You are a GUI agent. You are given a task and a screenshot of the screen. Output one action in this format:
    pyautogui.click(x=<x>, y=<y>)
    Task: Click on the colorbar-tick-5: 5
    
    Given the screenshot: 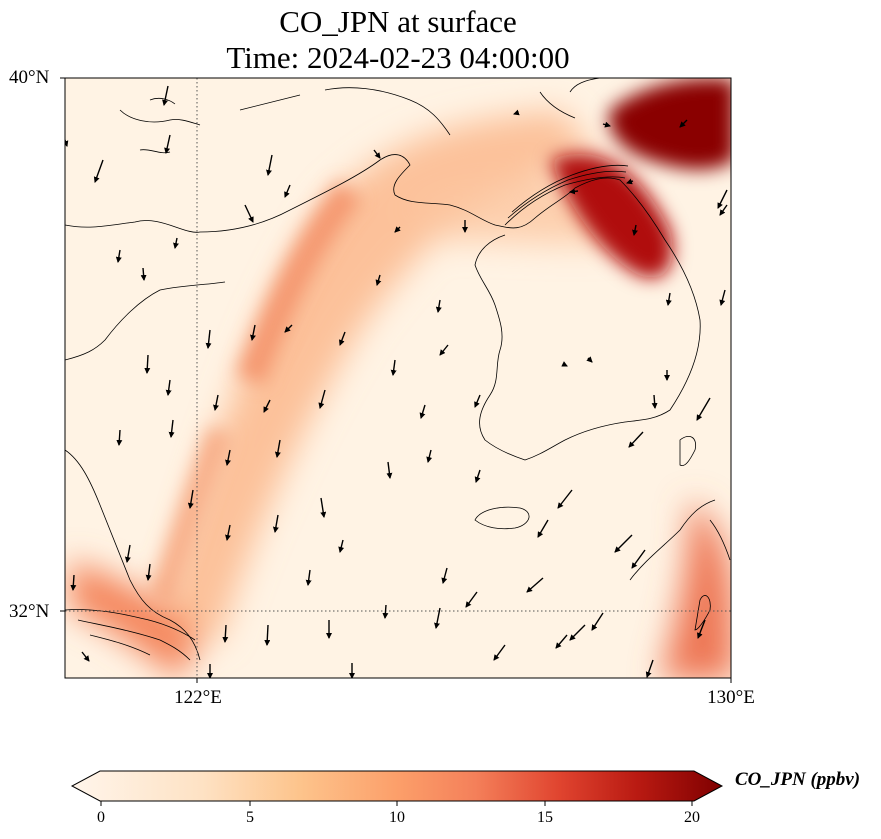 What is the action you would take?
    pyautogui.click(x=250, y=817)
    